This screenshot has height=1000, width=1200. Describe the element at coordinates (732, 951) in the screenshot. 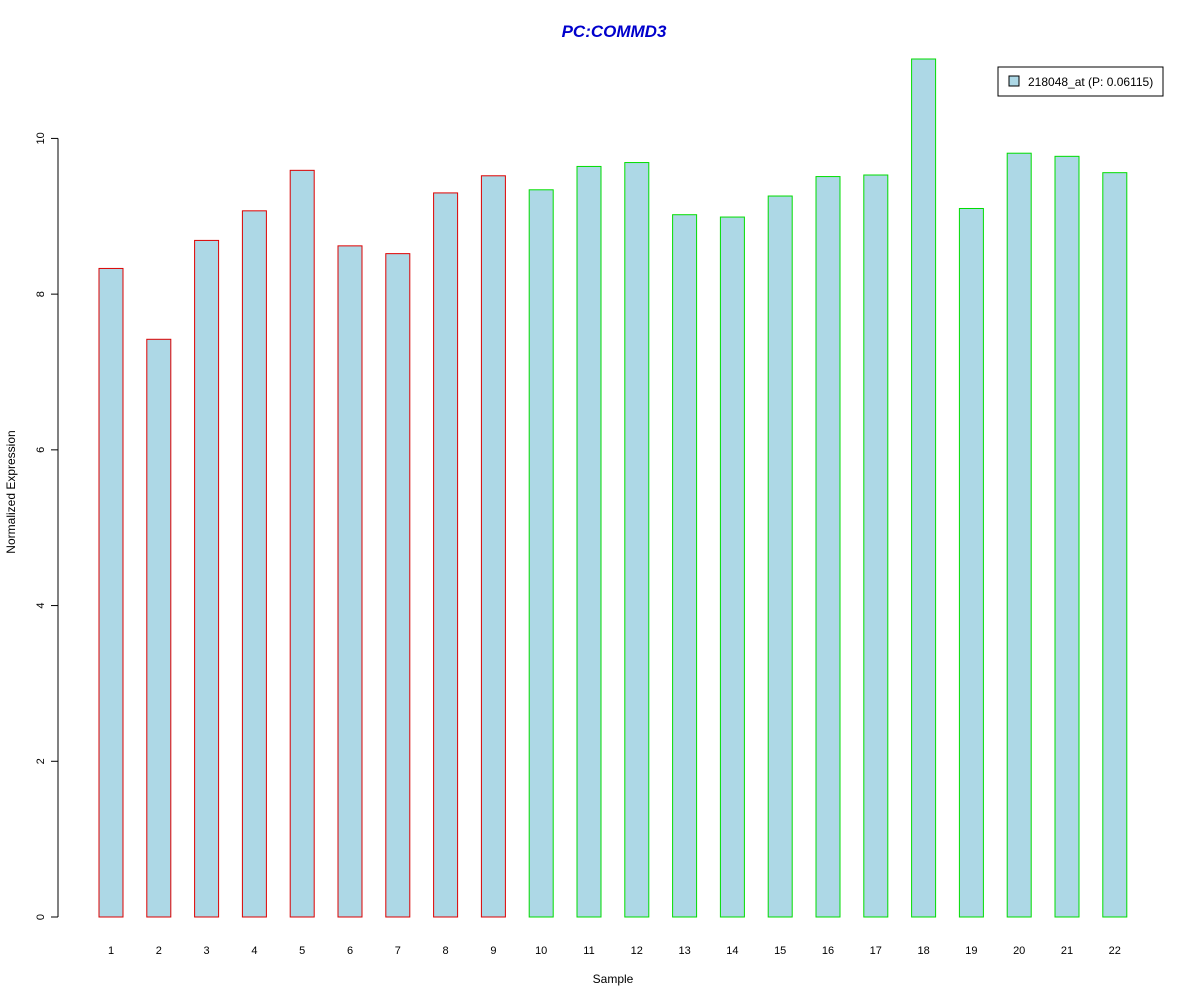

I see `x-tick-label: 14` at that location.